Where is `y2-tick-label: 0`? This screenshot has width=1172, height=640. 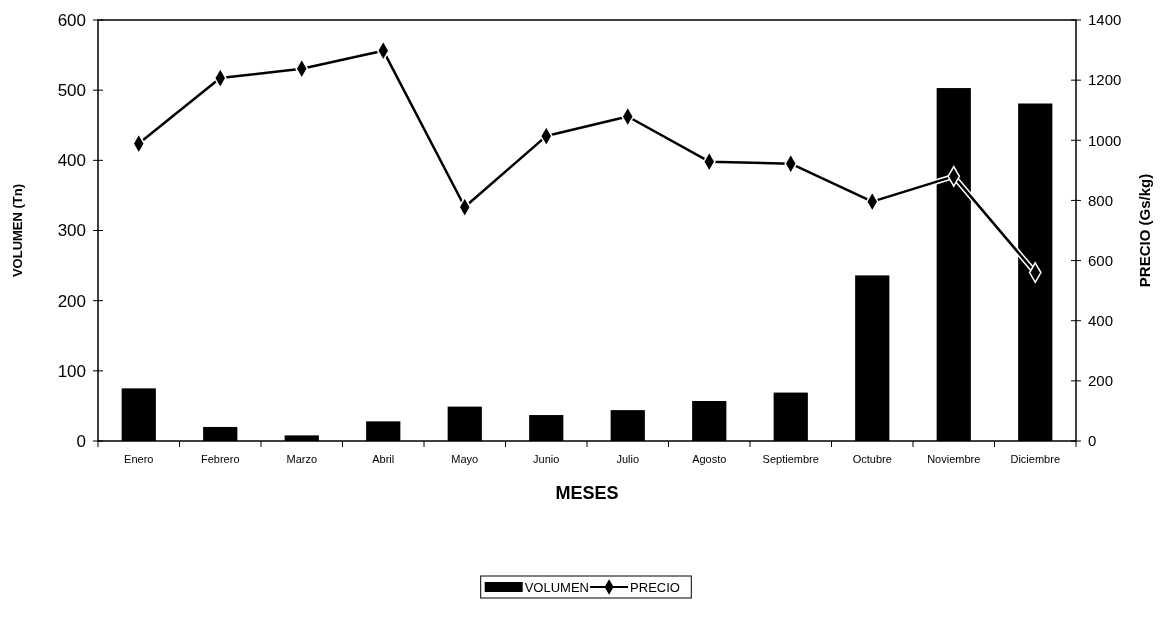
y2-tick-label: 0 is located at coordinates (1092, 441).